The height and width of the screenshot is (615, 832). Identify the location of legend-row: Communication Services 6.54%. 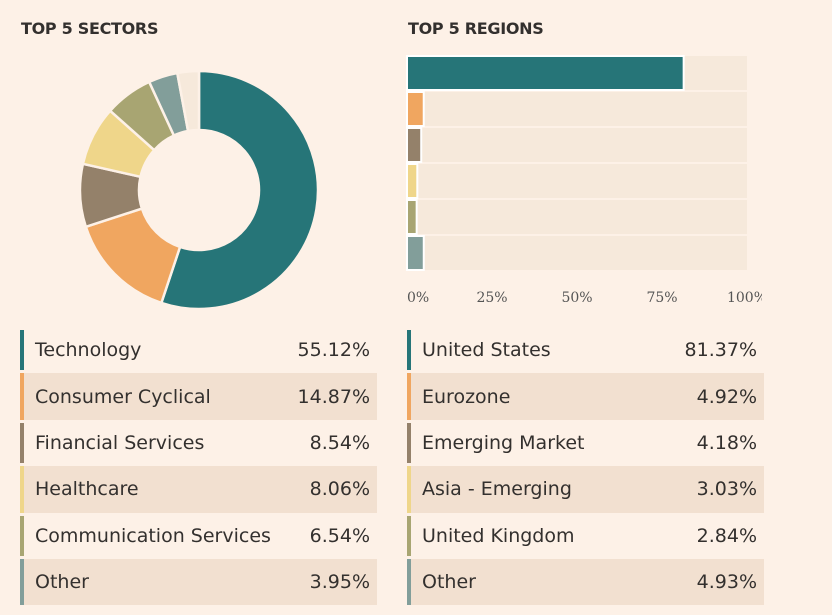
(198, 536).